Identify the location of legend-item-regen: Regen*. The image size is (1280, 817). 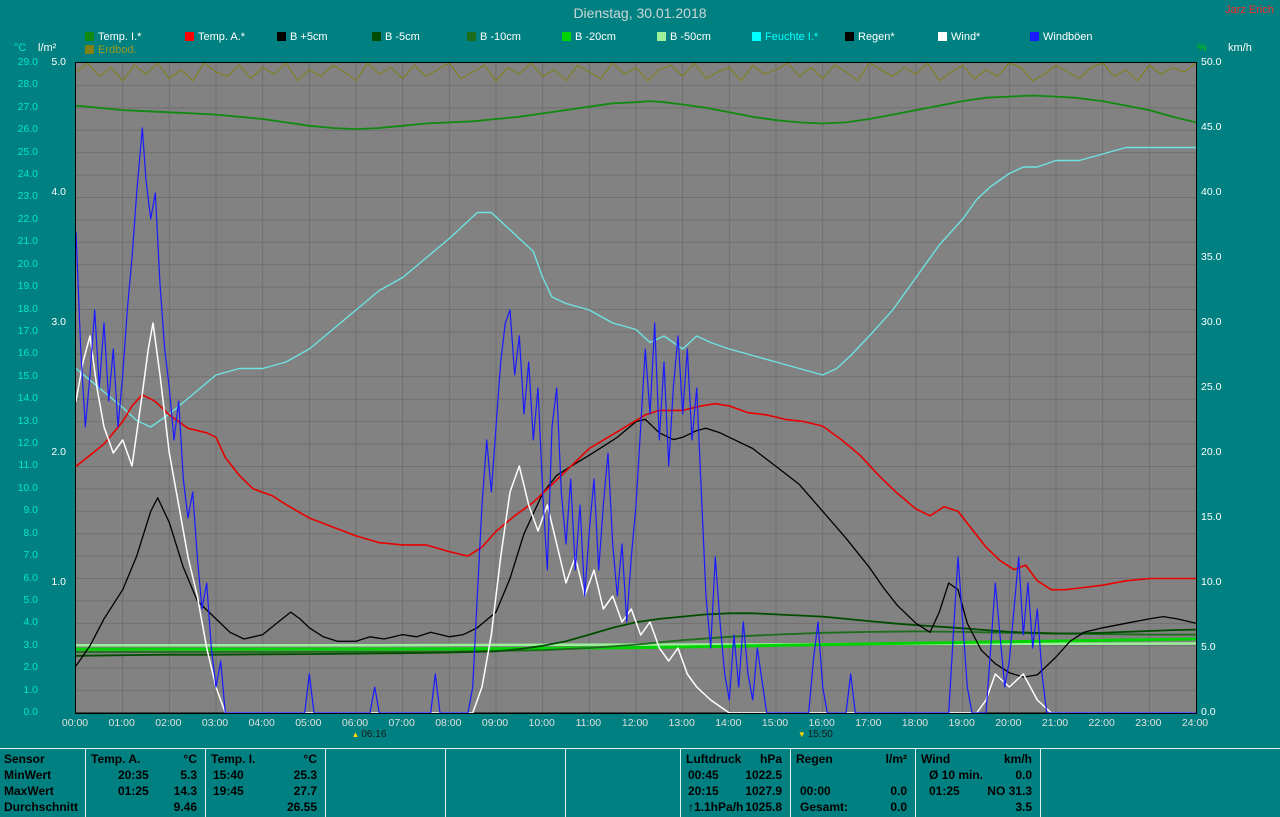
(870, 37).